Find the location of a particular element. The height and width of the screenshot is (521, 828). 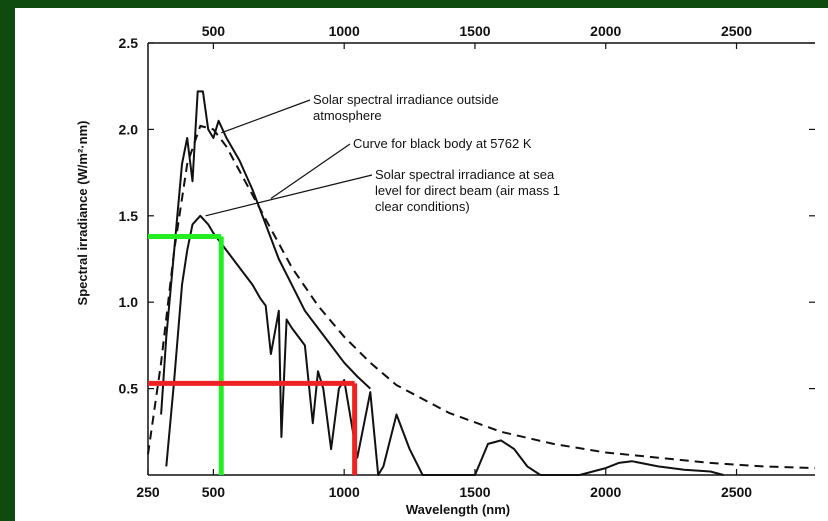

top-tick-label: 2000 is located at coordinates (605, 31).